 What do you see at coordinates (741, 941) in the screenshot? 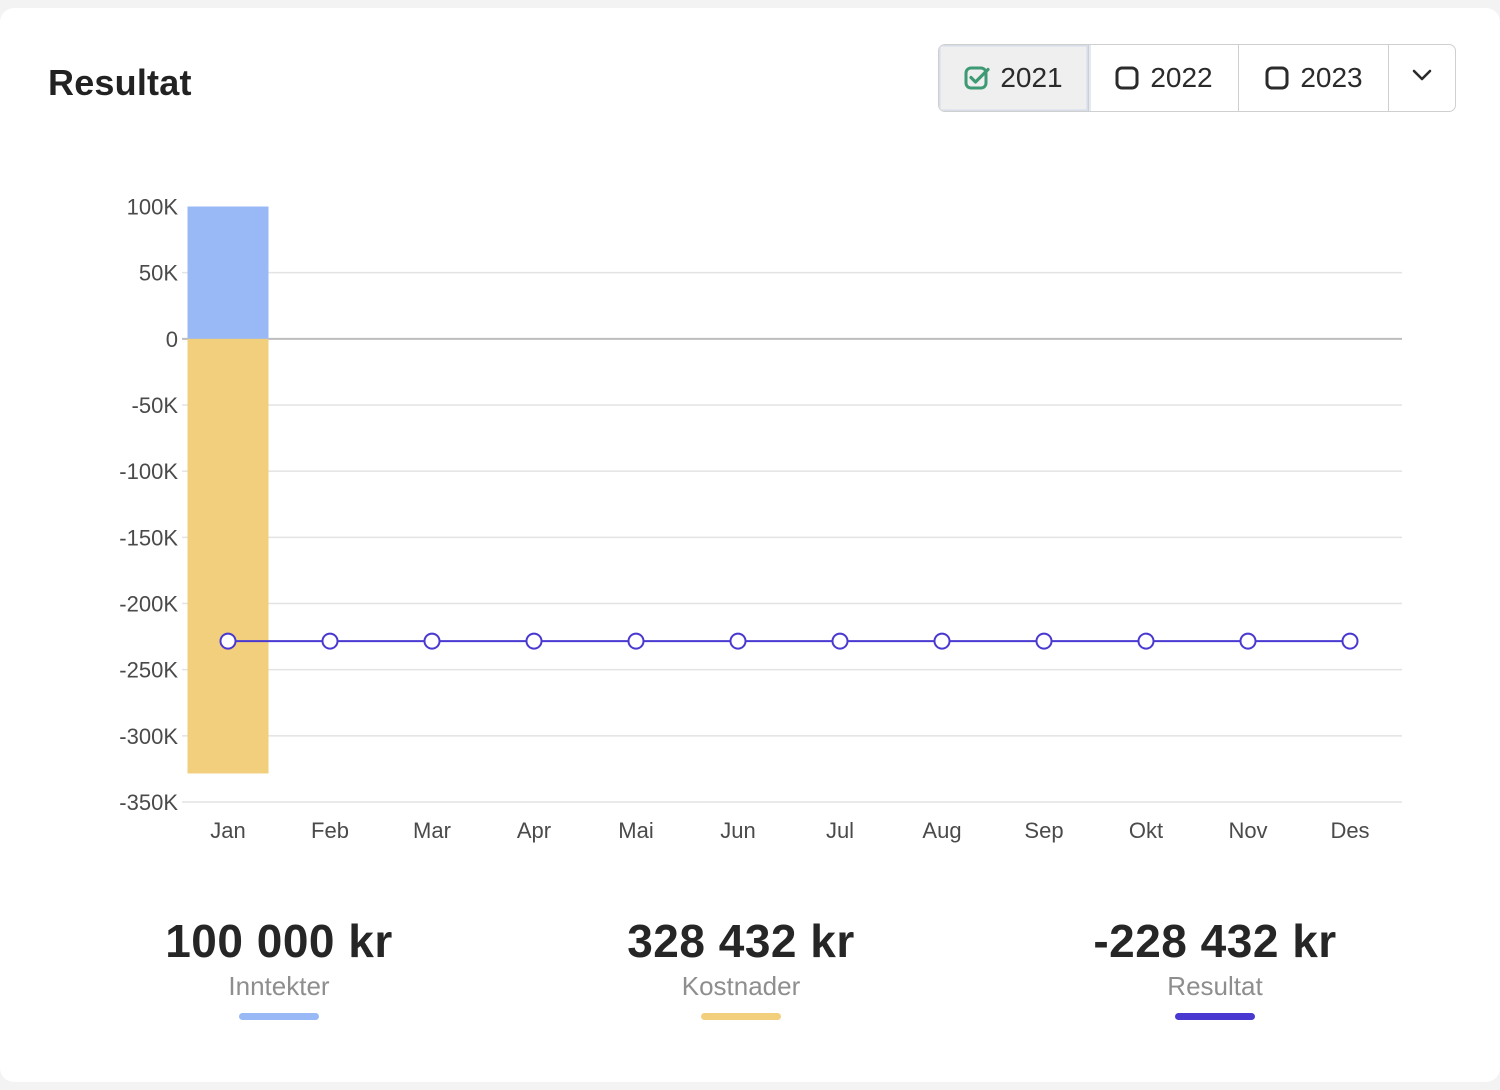
I see `costs-amount: 328 432 kr` at bounding box center [741, 941].